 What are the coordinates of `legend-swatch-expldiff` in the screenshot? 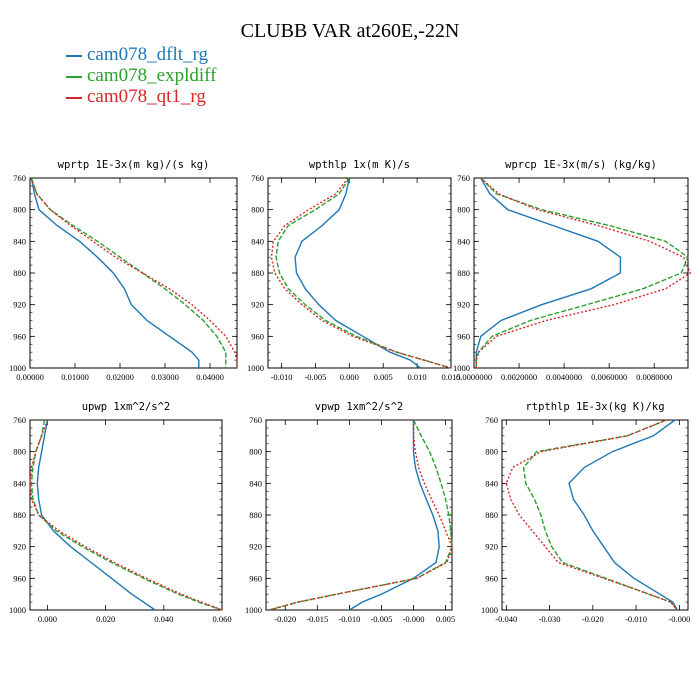 It's located at (74, 76).